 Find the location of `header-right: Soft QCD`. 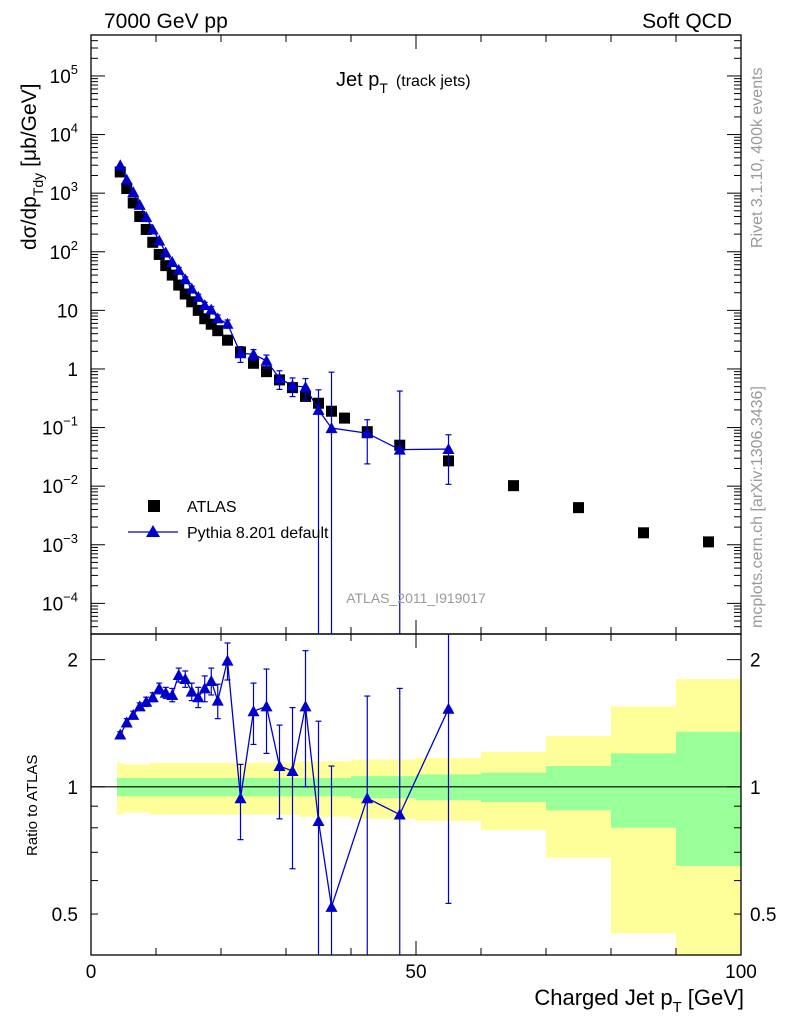

header-right: Soft QCD is located at coordinates (687, 21).